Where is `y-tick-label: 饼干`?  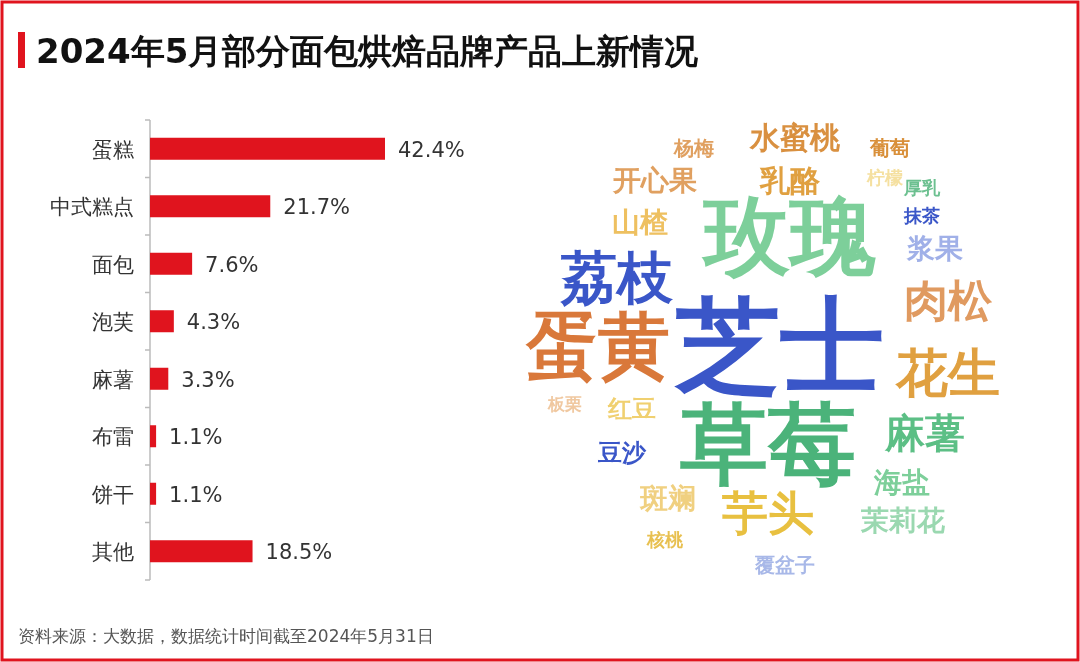 y-tick-label: 饼干 is located at coordinates (112, 494).